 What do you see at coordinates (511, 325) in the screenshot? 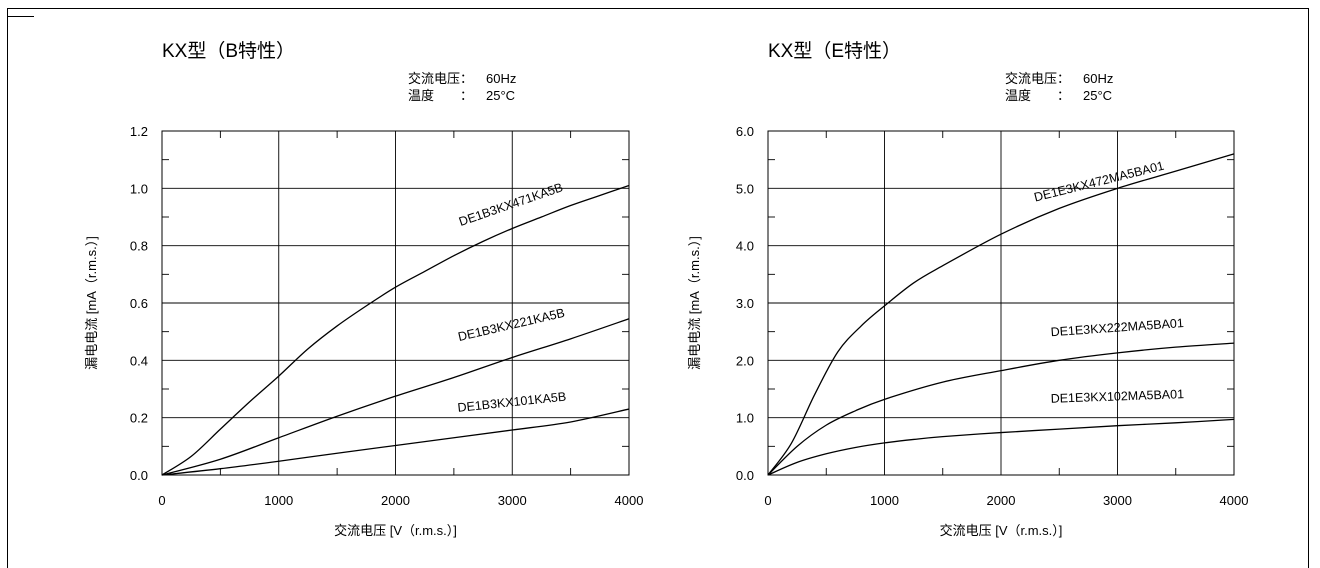
I see `series-label: DE1B3KX221KA5B` at bounding box center [511, 325].